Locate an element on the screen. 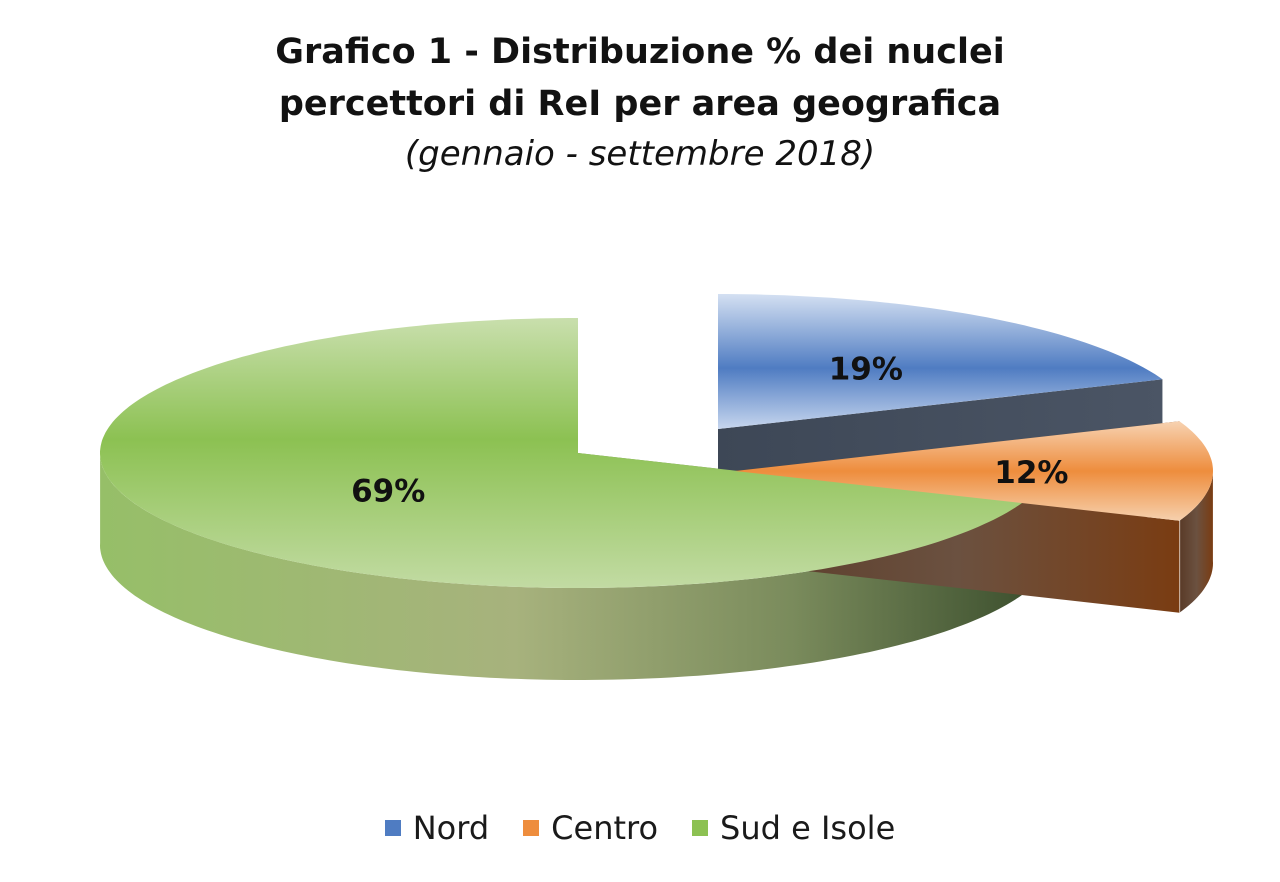 The image size is (1280, 882). chart-legend: Nord Centro Sud e Isole is located at coordinates (640, 828).